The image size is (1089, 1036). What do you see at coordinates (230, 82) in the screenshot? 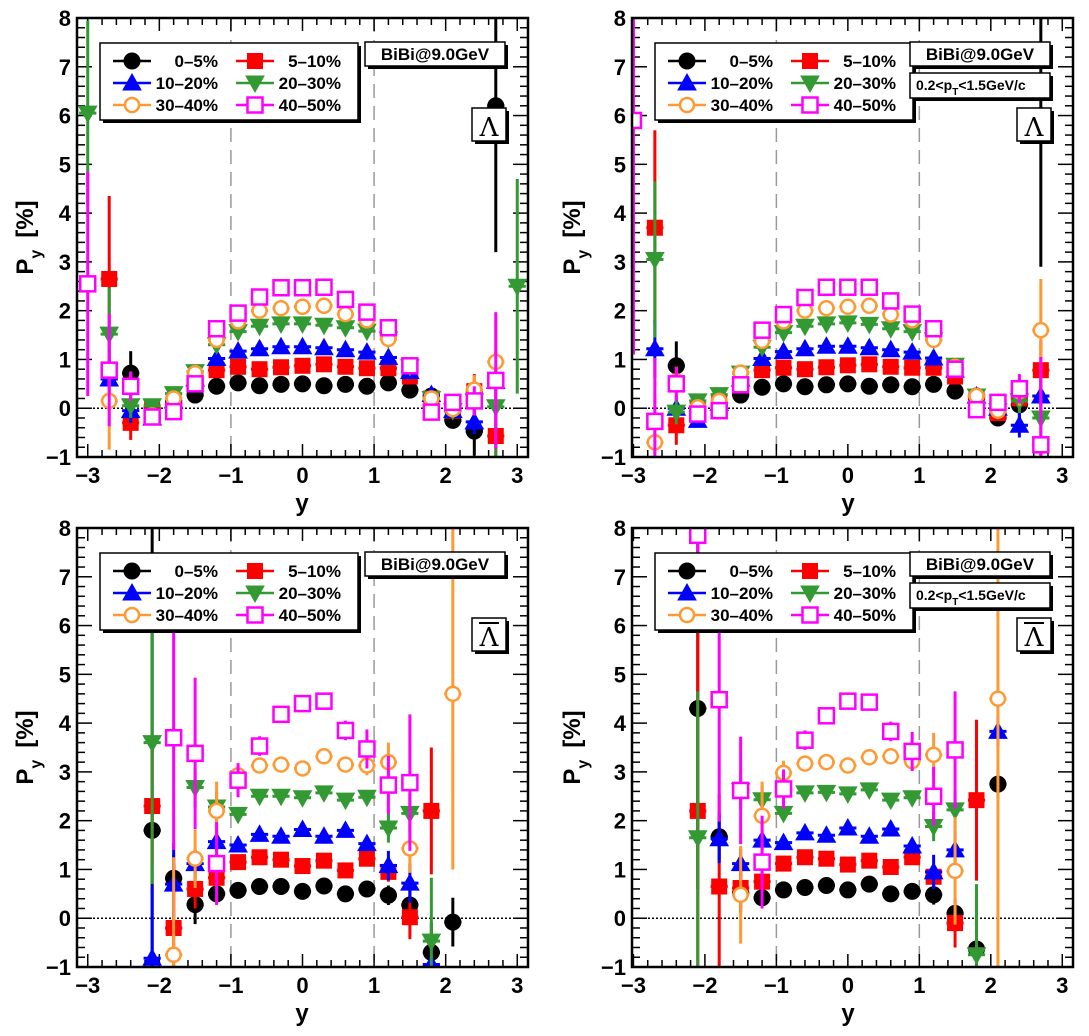
I see `legend: 0–5% 5–10% 10–20% 20–30% 30–40% 40–50%` at bounding box center [230, 82].